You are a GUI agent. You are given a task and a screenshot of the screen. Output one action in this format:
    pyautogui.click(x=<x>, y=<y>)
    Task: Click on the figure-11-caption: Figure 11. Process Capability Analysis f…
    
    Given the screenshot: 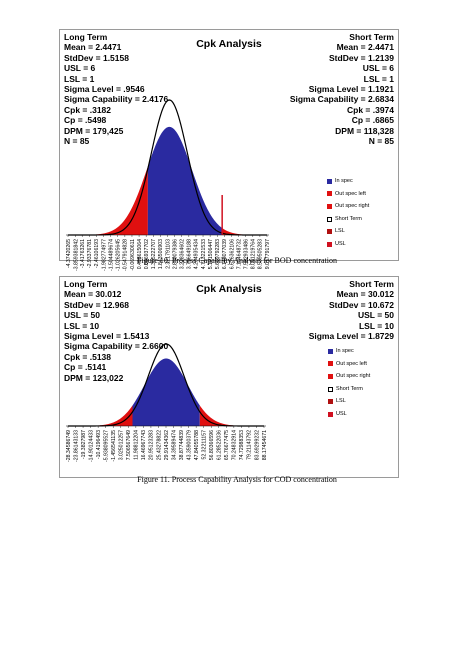 What is the action you would take?
    pyautogui.click(x=237, y=479)
    